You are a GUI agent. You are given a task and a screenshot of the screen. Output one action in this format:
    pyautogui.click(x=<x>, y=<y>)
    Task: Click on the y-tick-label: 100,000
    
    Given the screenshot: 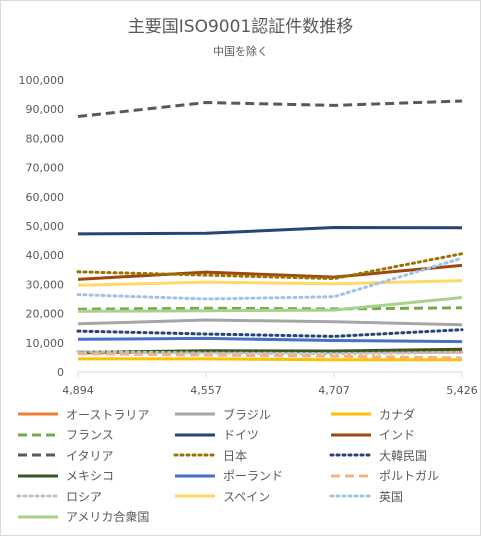 What is the action you would take?
    pyautogui.click(x=42, y=80)
    